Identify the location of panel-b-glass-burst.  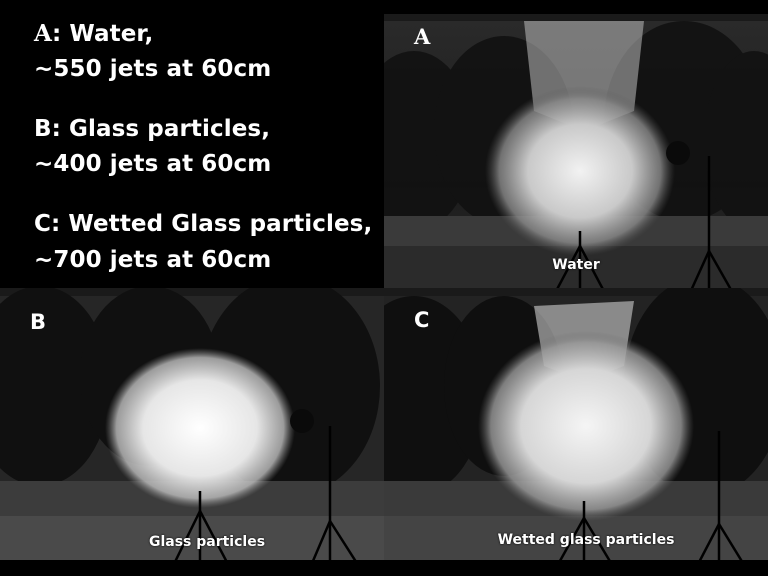
(200, 428).